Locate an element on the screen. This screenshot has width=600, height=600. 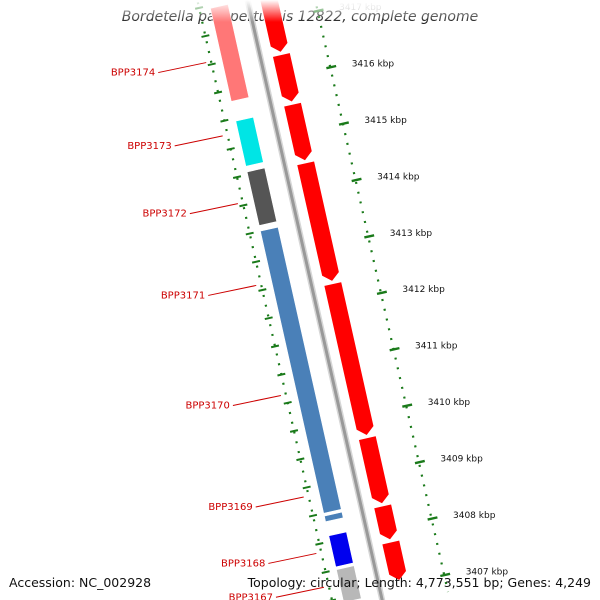
kbp-label: 3413 kbp is located at coordinates (411, 234).